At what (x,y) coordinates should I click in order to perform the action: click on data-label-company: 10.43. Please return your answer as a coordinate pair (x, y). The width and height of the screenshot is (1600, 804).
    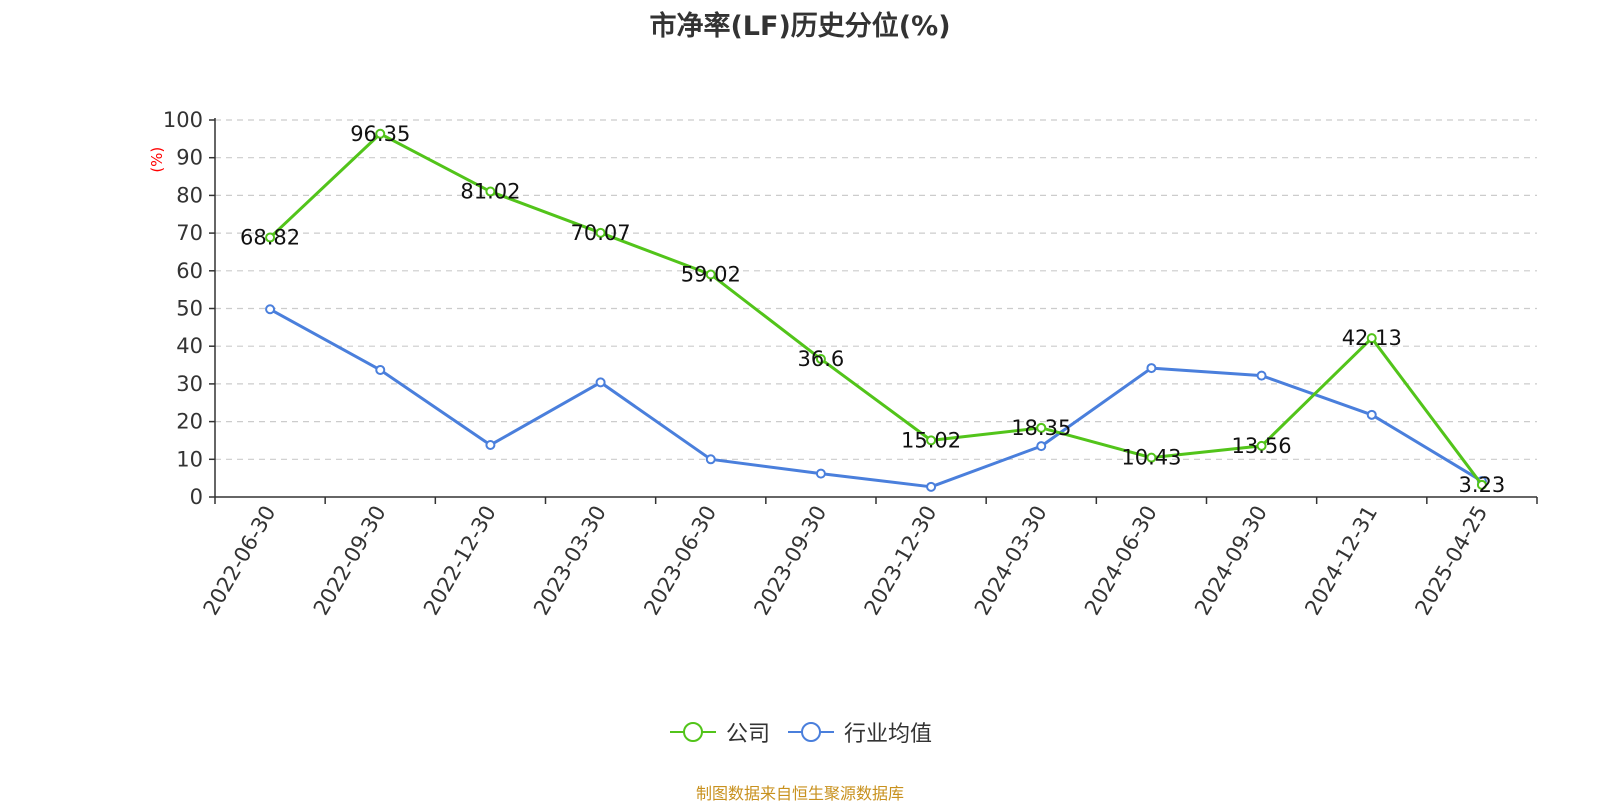
    Looking at the image, I should click on (1151, 458).